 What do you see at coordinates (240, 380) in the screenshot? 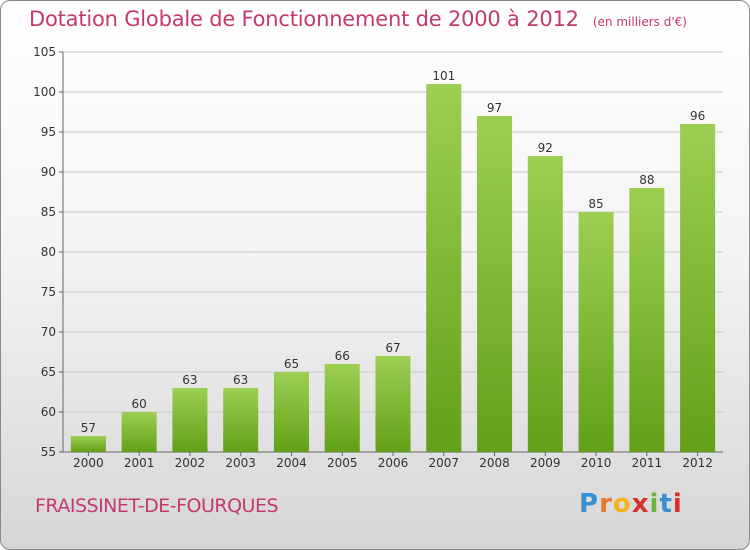
I see `data-label-2003: 63` at bounding box center [240, 380].